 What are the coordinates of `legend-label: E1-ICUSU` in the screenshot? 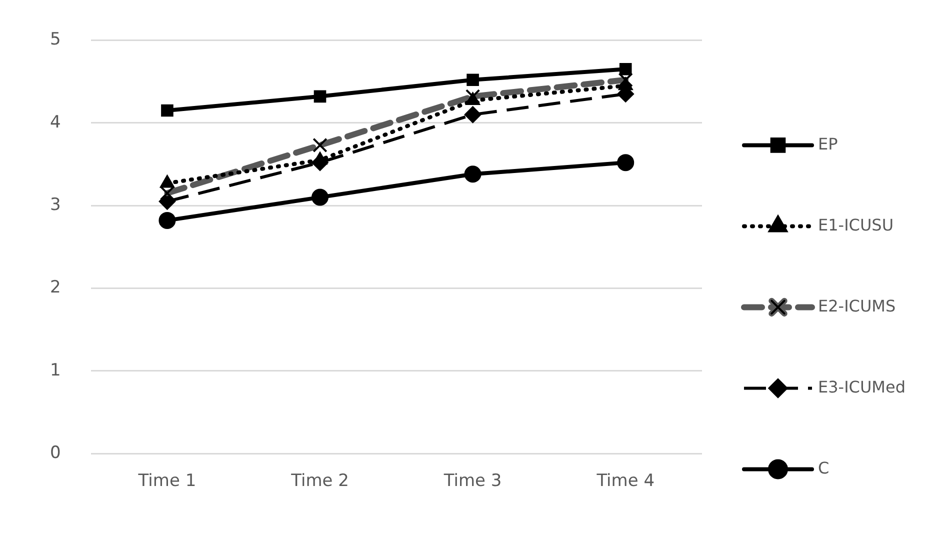 It's located at (856, 224).